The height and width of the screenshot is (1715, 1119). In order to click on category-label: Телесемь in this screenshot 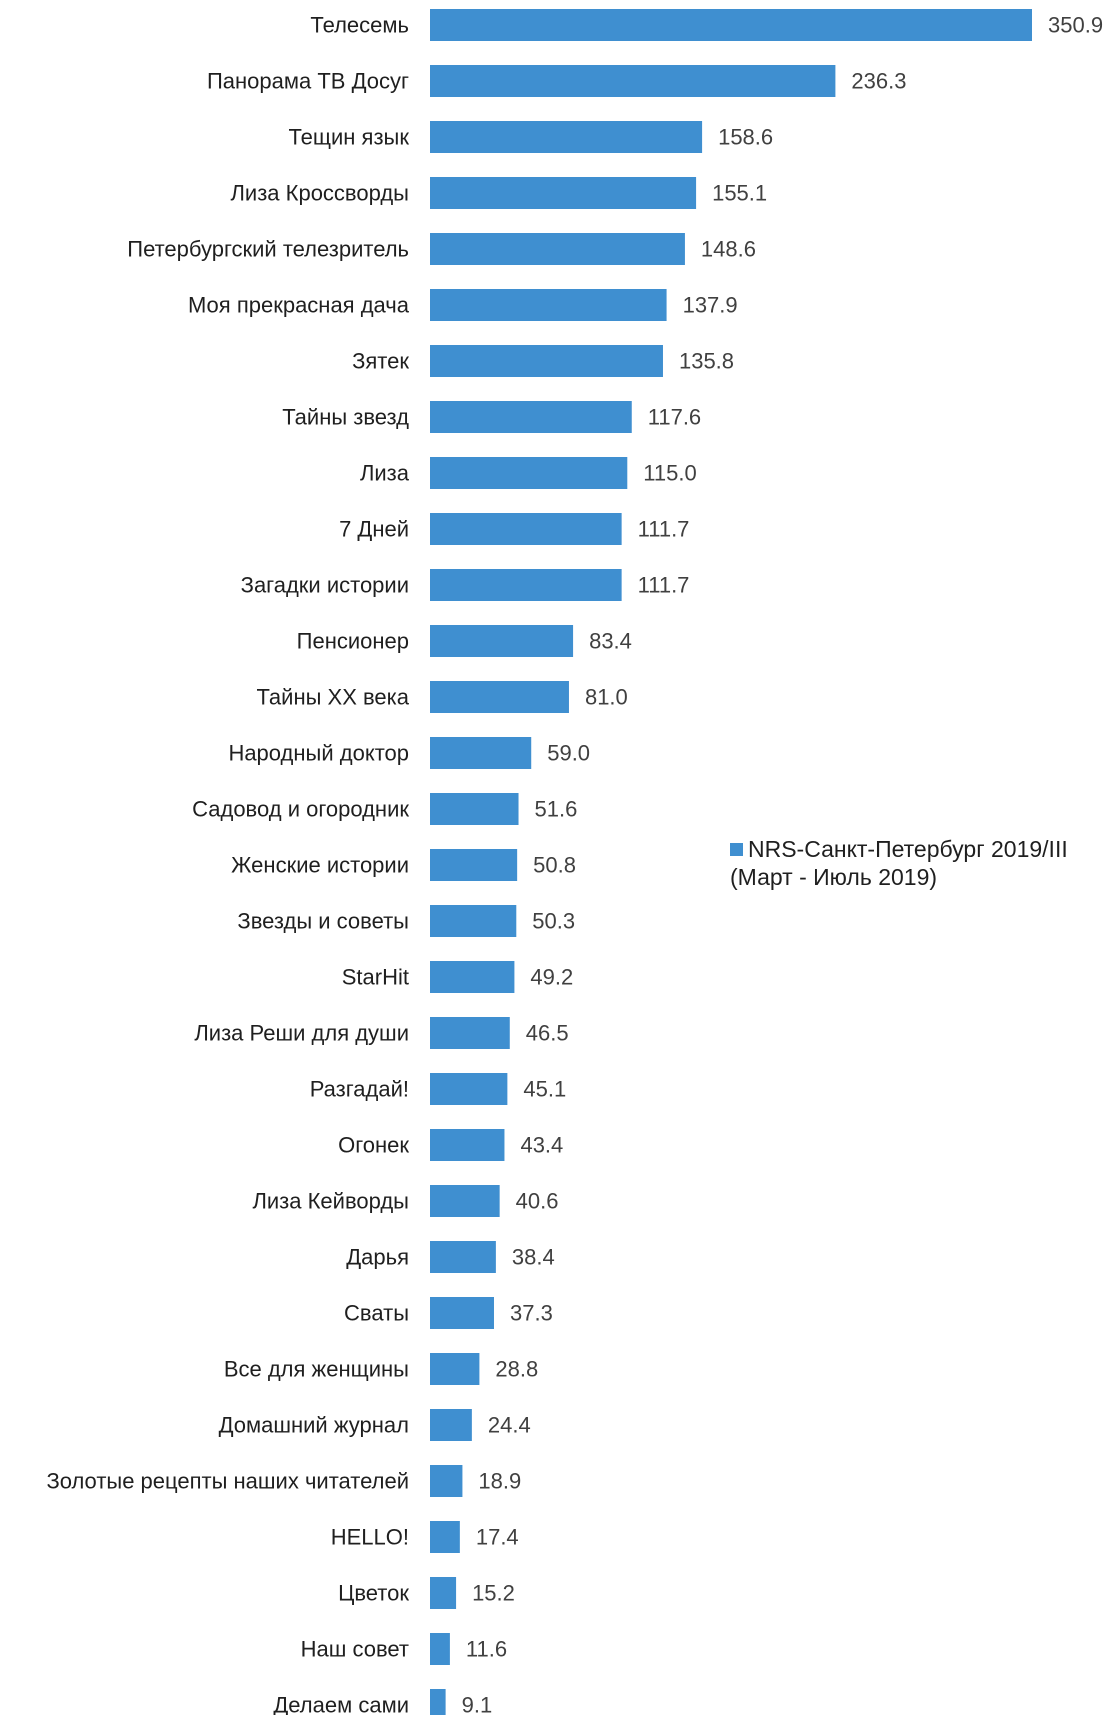, I will do `click(359, 25)`.